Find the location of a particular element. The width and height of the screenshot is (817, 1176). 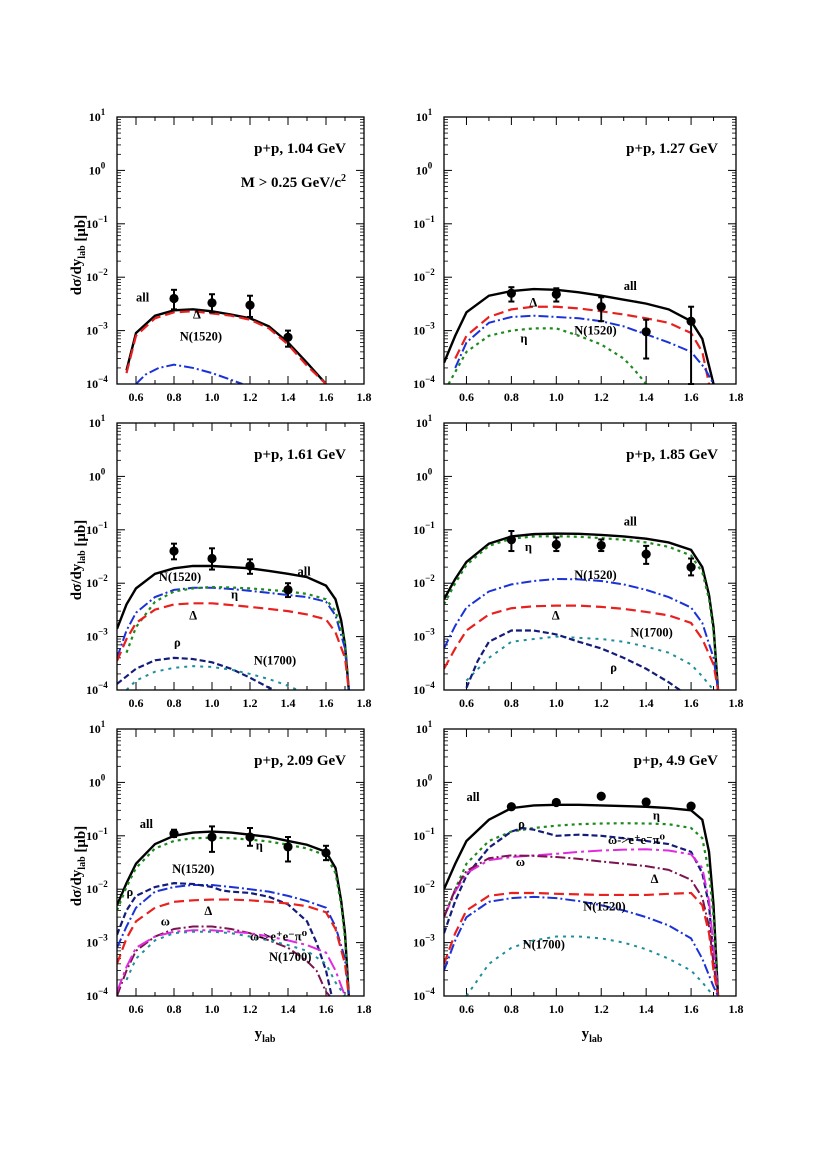

curve-labels: all N(1520) η Δρ N(1700) is located at coordinates (235, 615).